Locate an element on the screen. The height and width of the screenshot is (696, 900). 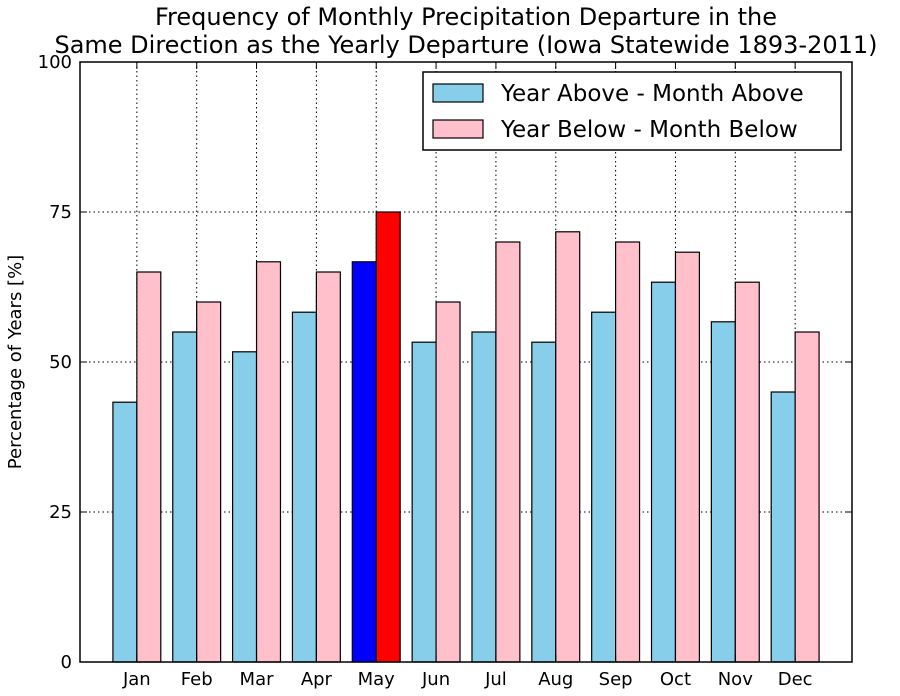
y-tick-label-0: 0 is located at coordinates (66, 662).